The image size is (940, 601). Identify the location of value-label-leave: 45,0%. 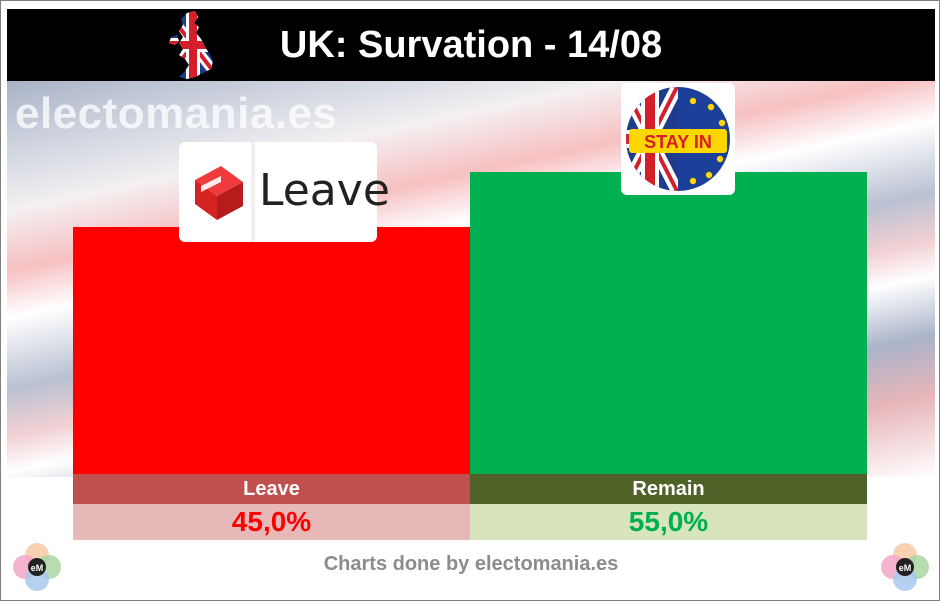
(271, 522).